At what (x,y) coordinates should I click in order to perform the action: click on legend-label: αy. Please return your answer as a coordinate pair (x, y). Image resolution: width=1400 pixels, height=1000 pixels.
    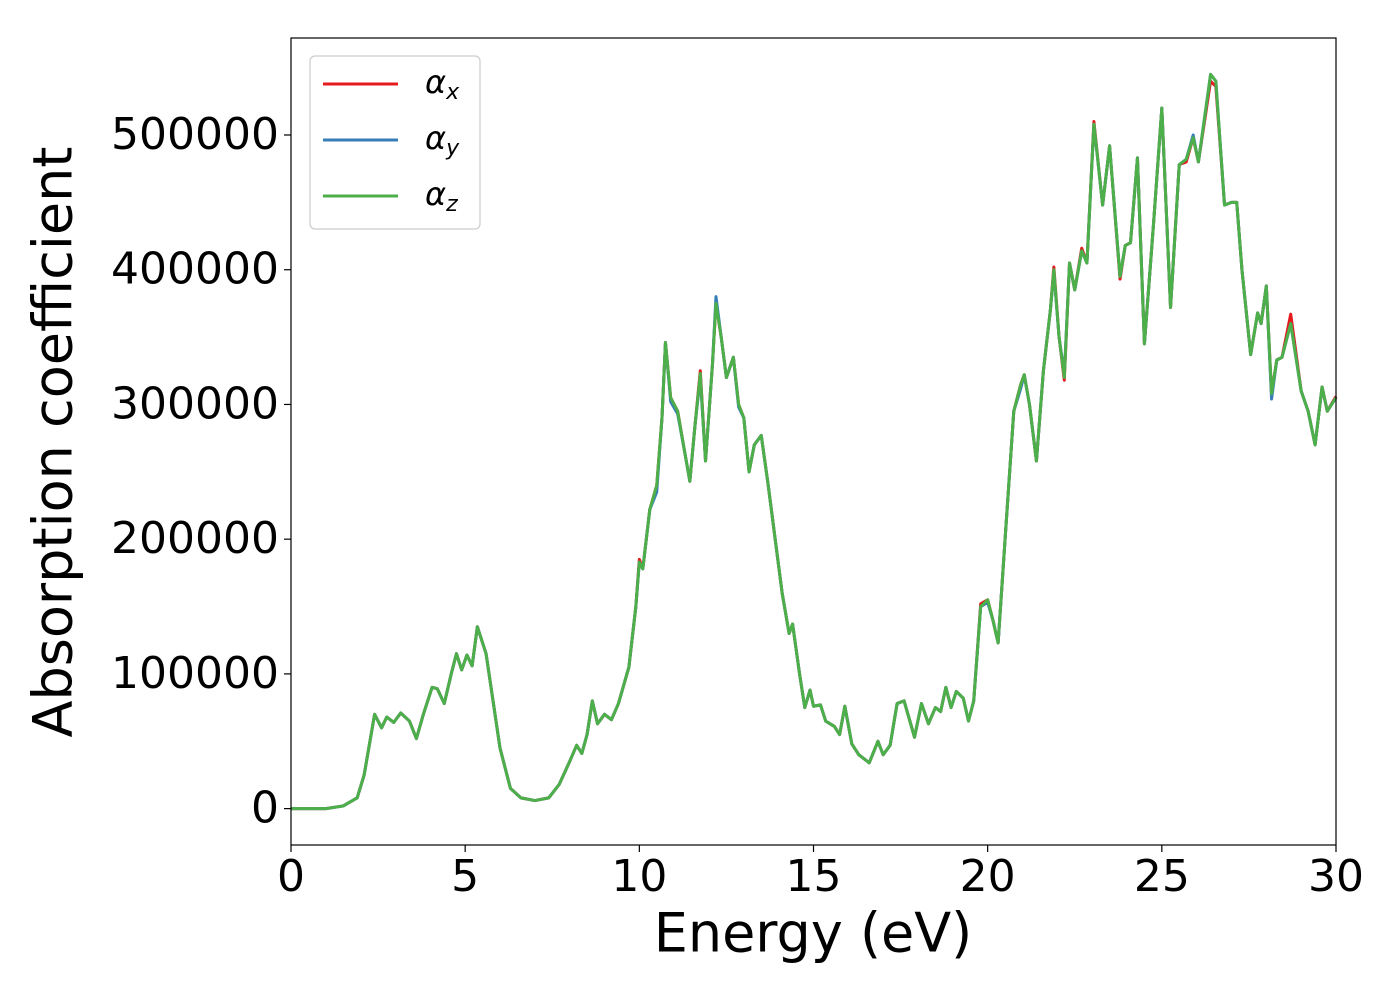
    Looking at the image, I should click on (442, 140).